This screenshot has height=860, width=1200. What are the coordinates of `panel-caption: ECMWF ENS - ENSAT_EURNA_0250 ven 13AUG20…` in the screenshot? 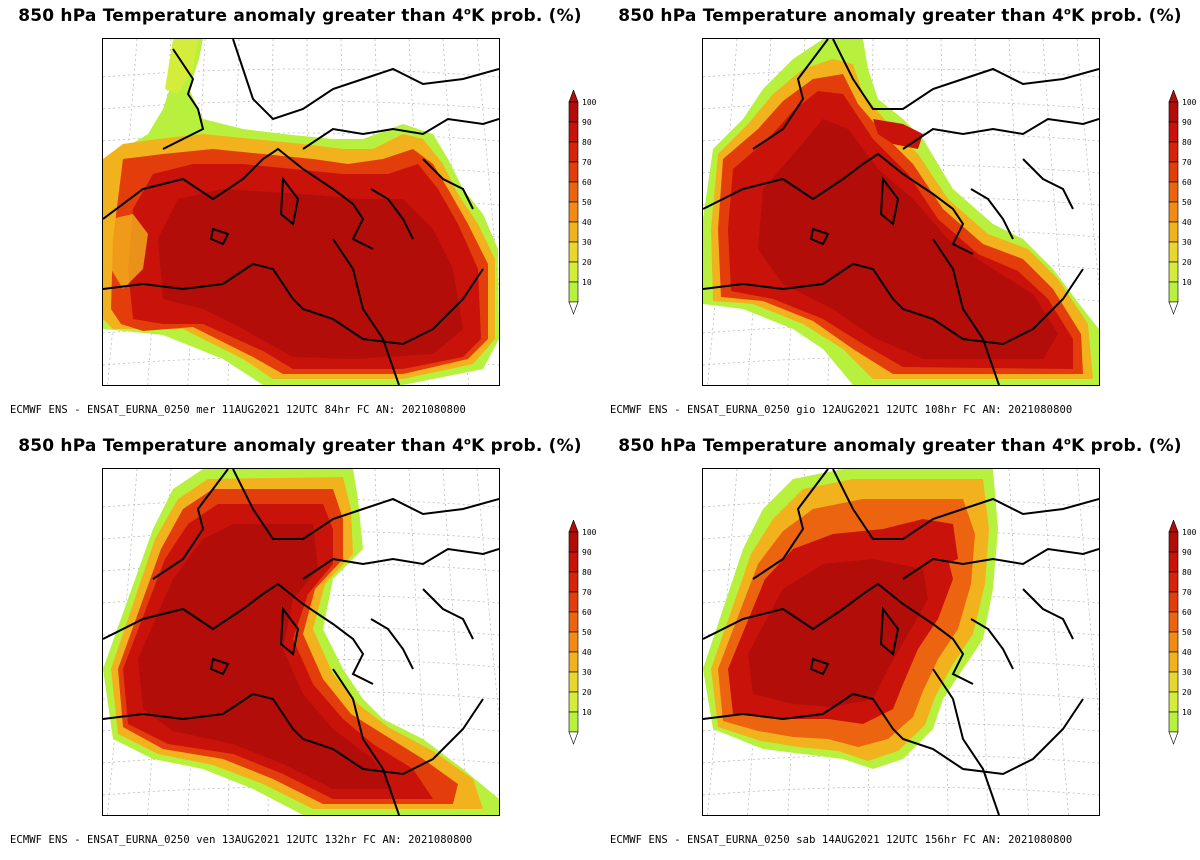 It's located at (241, 840).